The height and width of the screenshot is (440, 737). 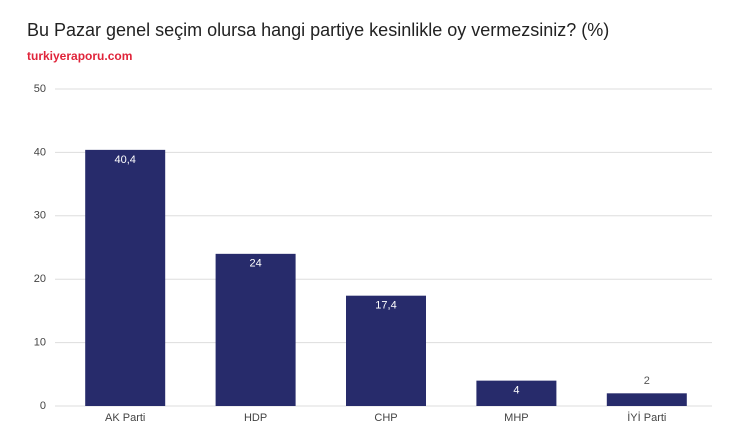 I want to click on data-label: 17,4, so click(x=385, y=306).